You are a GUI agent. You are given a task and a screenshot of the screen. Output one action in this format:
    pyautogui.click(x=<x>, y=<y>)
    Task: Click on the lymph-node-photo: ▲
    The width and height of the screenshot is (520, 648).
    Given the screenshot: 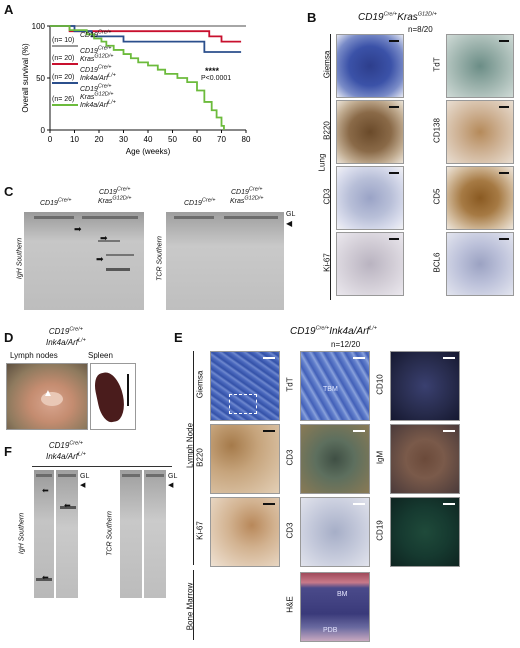 What is the action you would take?
    pyautogui.click(x=47, y=396)
    